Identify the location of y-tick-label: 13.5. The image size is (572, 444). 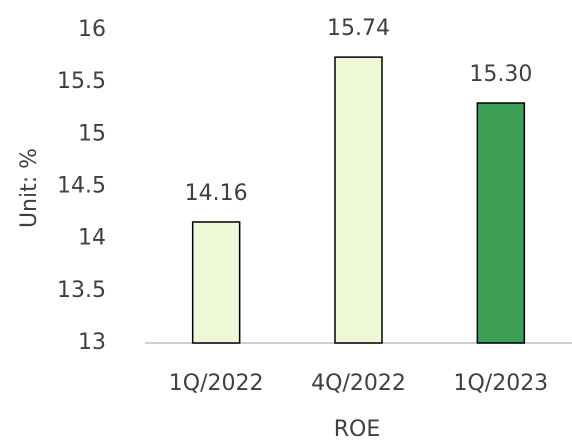
(81, 290).